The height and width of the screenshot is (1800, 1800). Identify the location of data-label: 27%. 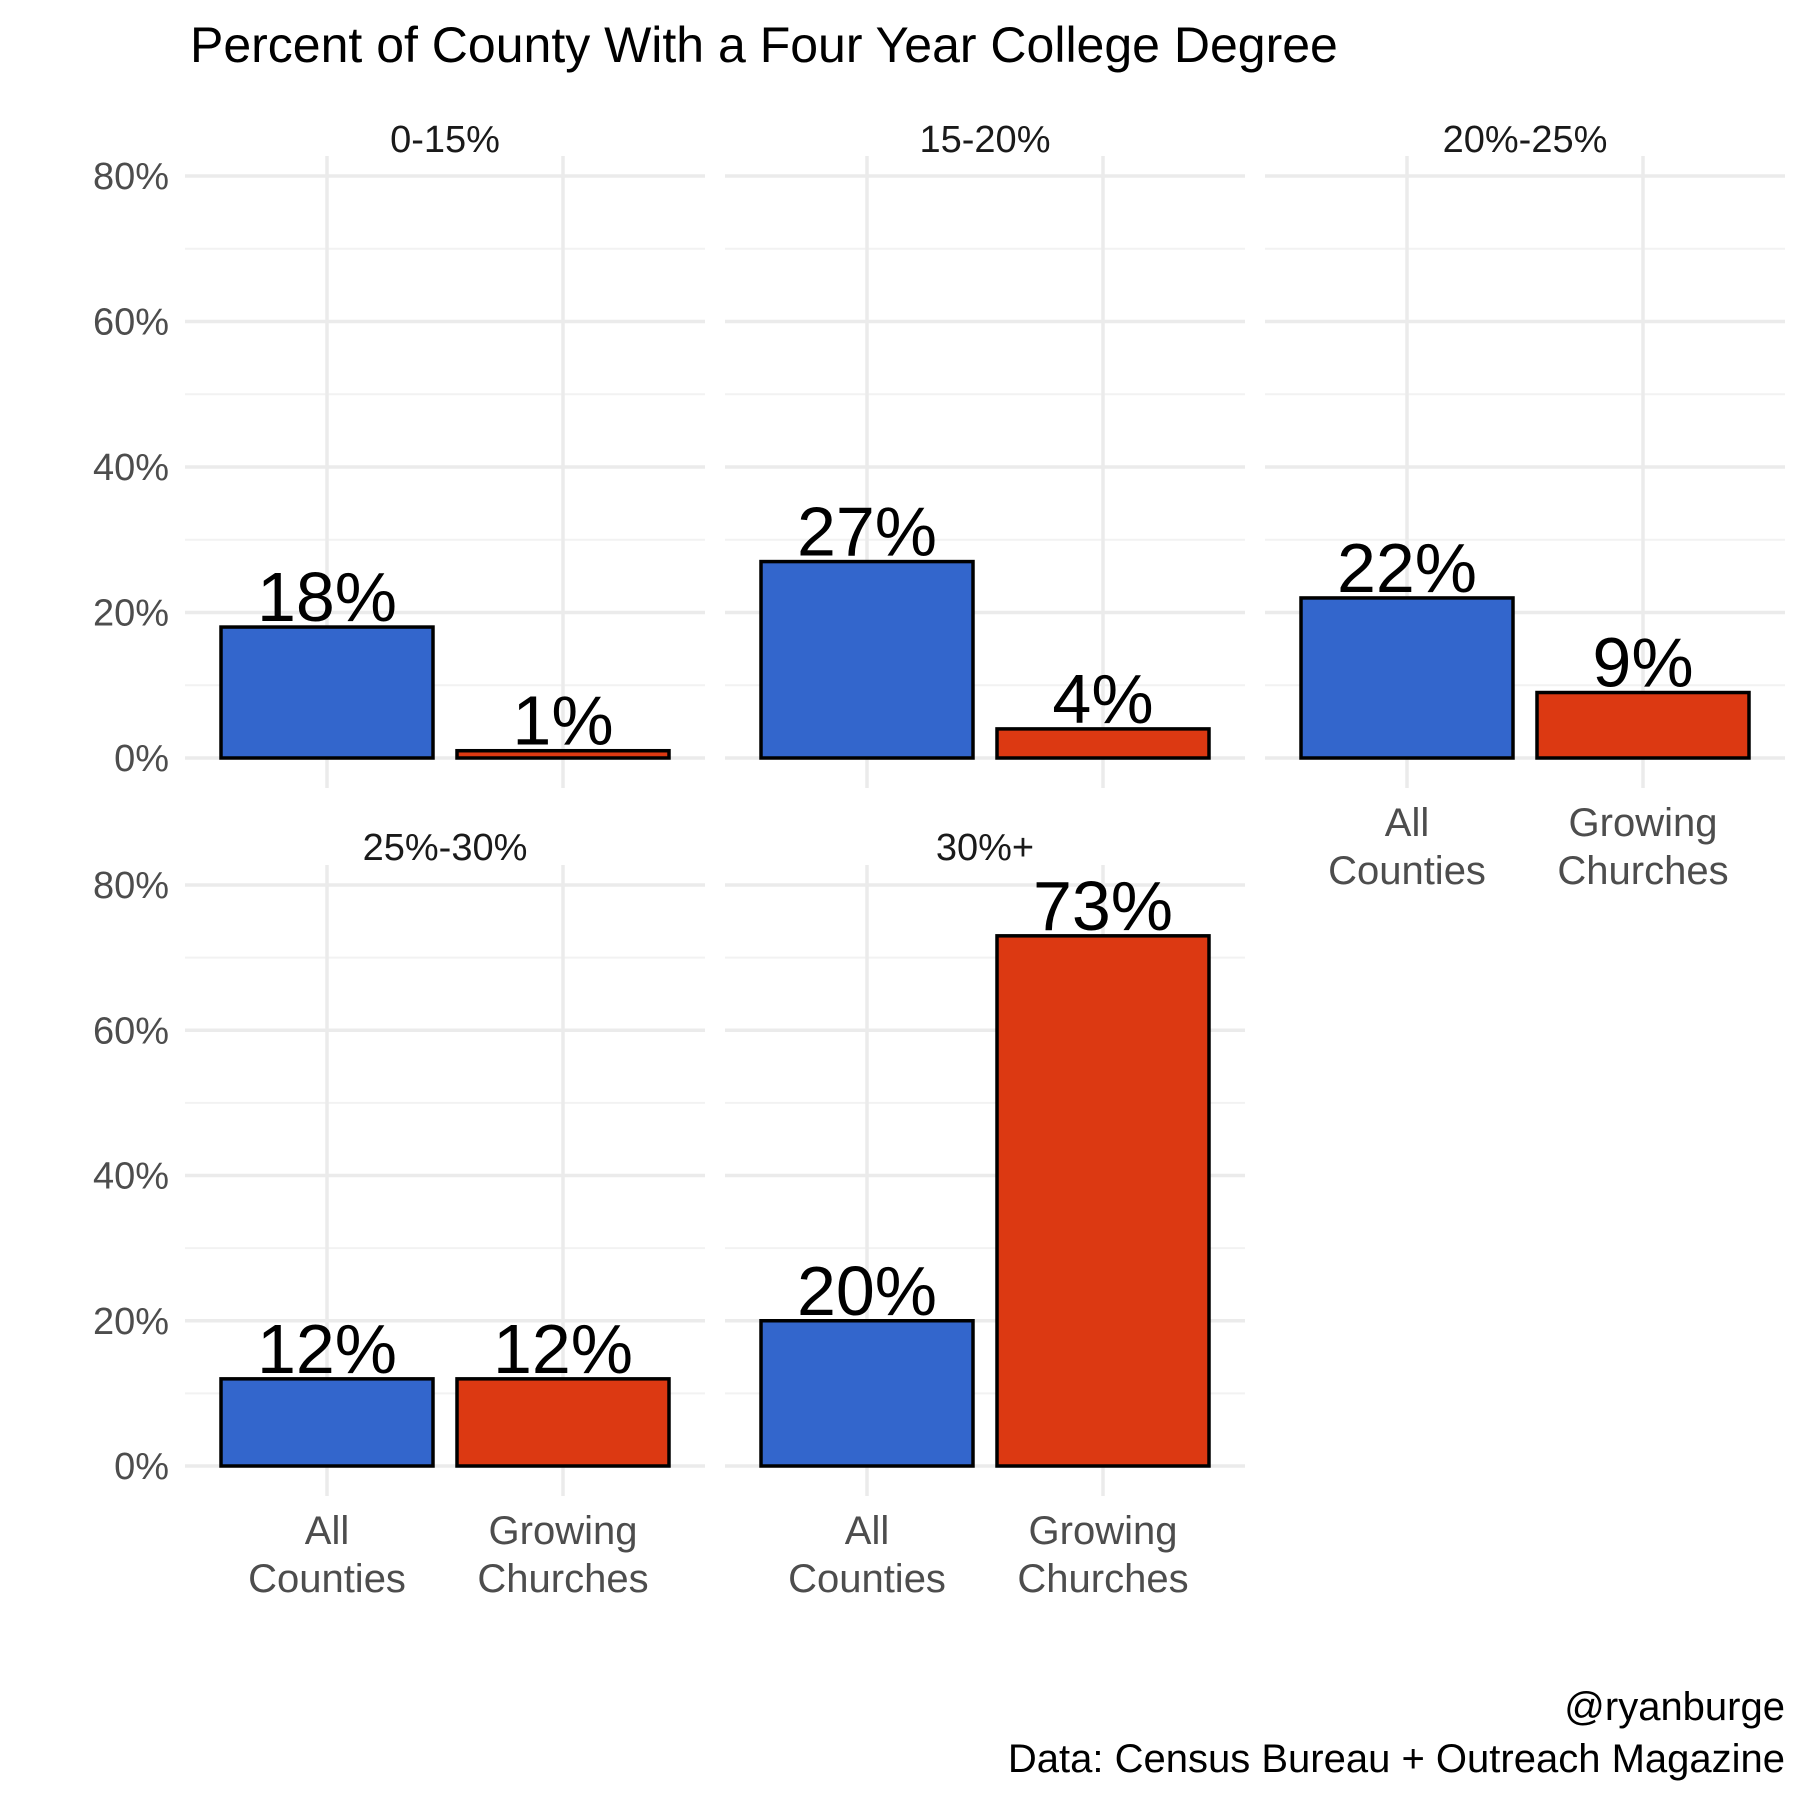
(867, 532).